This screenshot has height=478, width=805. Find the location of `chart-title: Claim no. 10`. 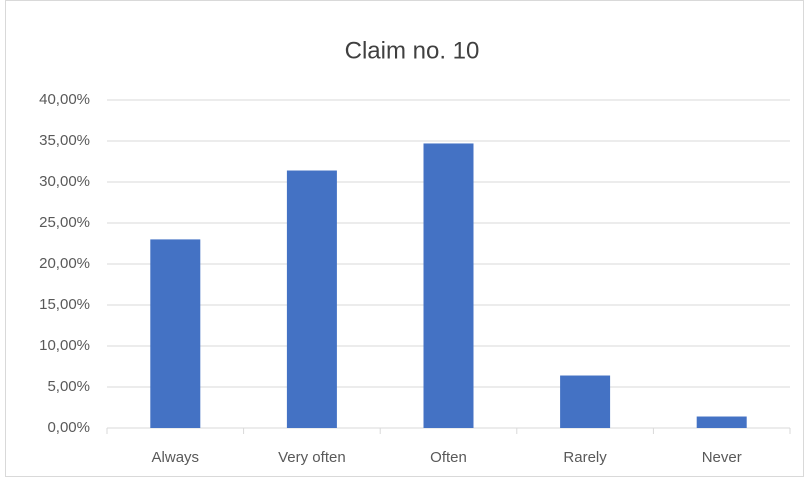

chart-title: Claim no. 10 is located at coordinates (412, 50).